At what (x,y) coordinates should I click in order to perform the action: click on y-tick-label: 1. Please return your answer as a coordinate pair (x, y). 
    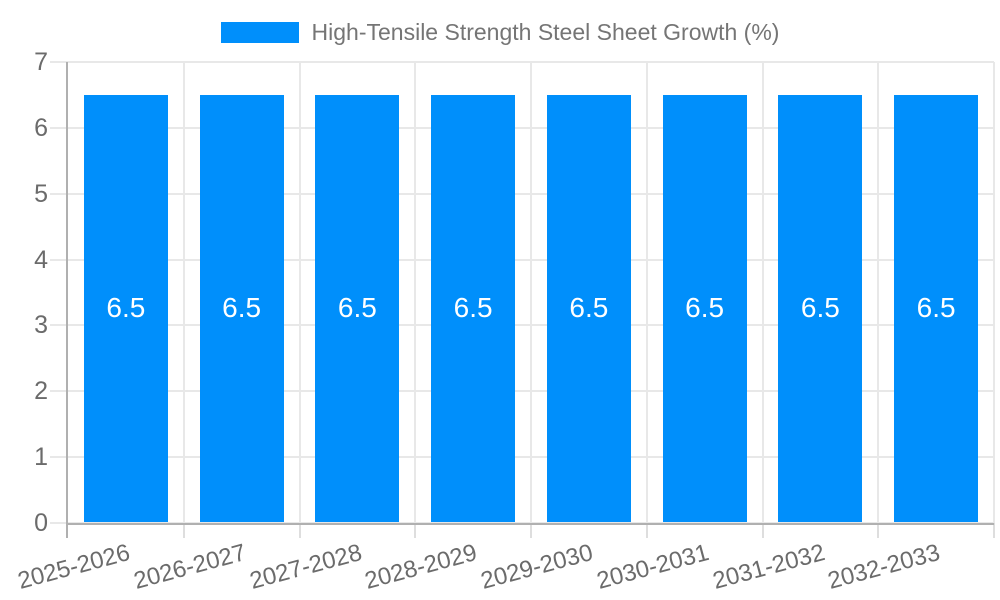
    Looking at the image, I should click on (41, 457).